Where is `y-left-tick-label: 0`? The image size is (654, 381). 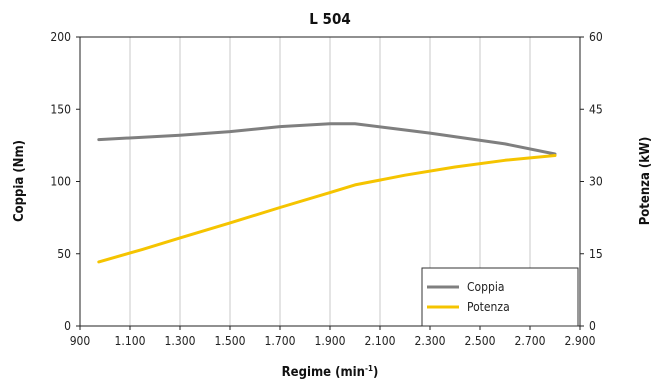 y-left-tick-label: 0 is located at coordinates (67, 326).